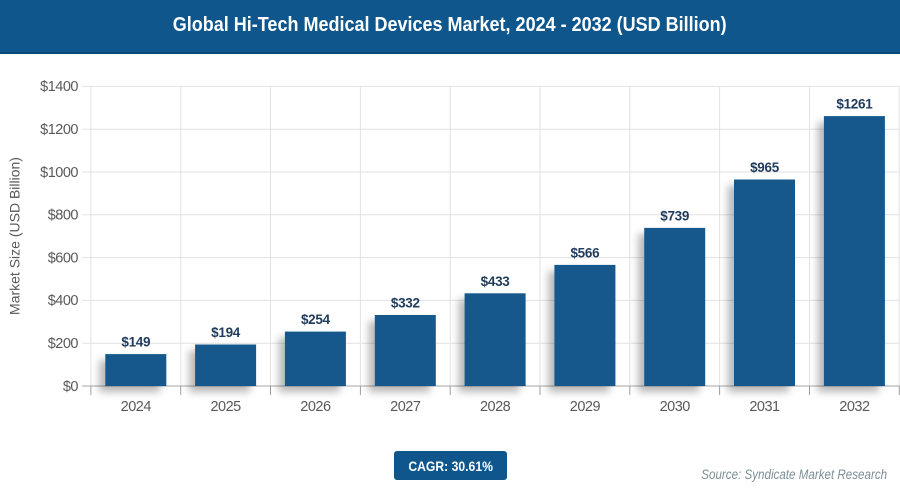 The width and height of the screenshot is (900, 500). What do you see at coordinates (136, 407) in the screenshot?
I see `svg-text: 2024` at bounding box center [136, 407].